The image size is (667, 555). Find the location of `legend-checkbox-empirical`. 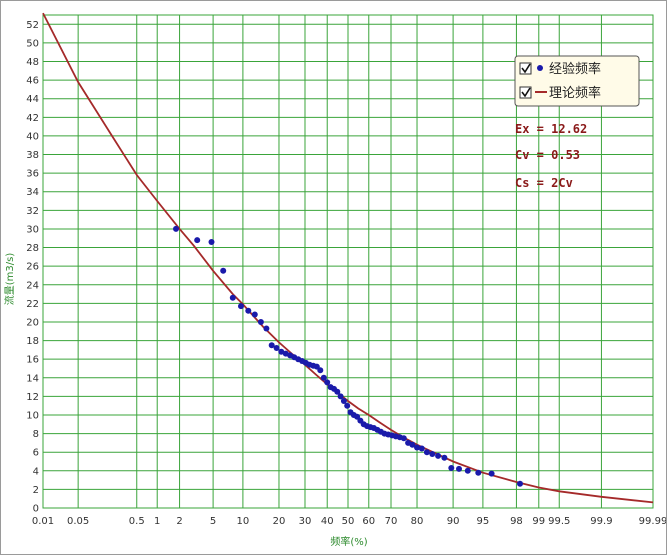

legend-checkbox-empirical is located at coordinates (525, 68).